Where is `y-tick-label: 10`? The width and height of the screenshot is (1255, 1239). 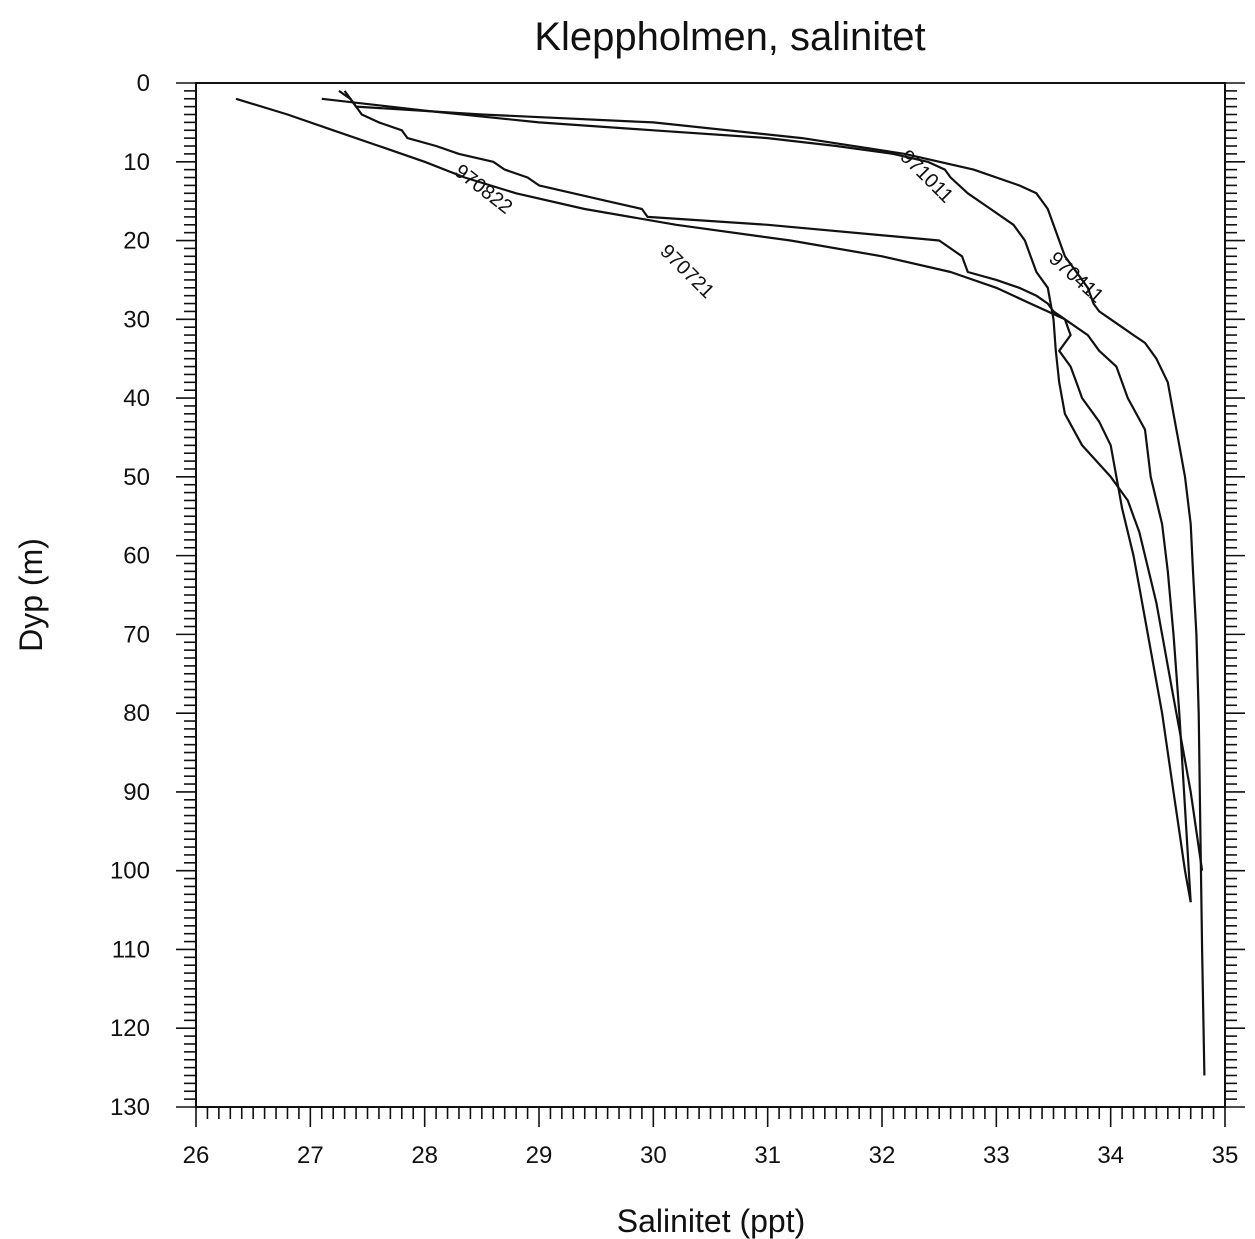 y-tick-label: 10 is located at coordinates (136, 162).